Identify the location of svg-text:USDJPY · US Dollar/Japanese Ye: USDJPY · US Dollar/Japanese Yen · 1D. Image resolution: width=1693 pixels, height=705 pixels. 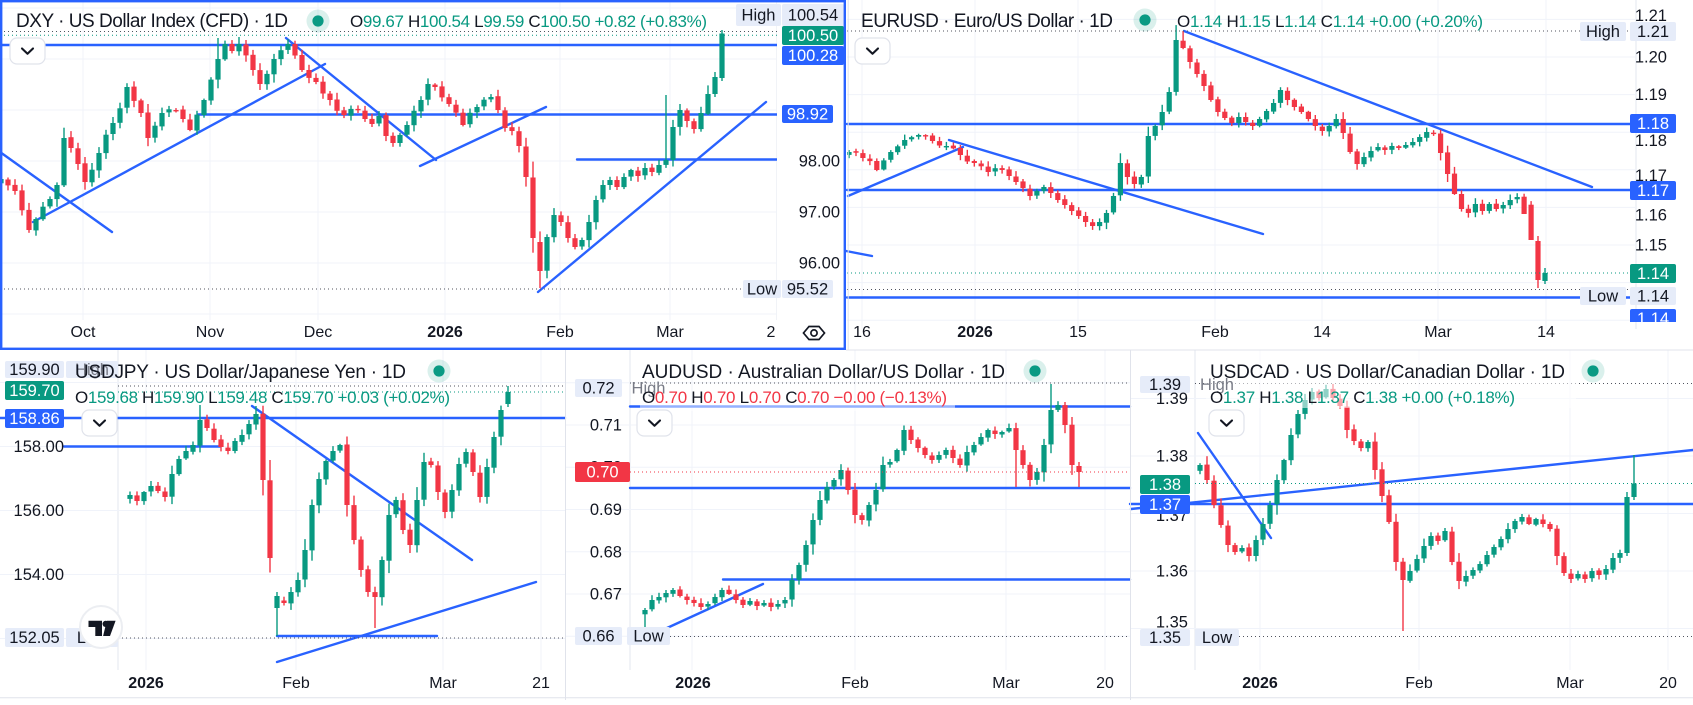
(240, 372).